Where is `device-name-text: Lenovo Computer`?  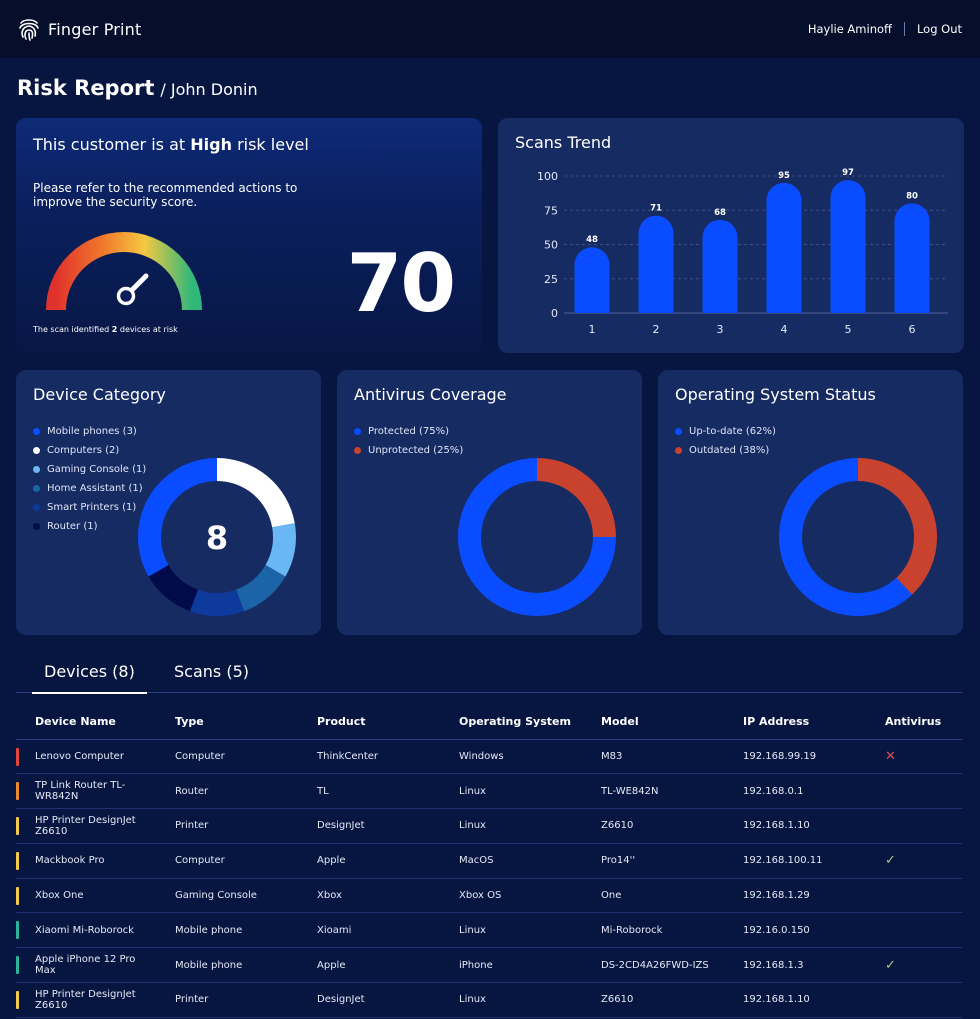
device-name-text: Lenovo Computer is located at coordinates (79, 756).